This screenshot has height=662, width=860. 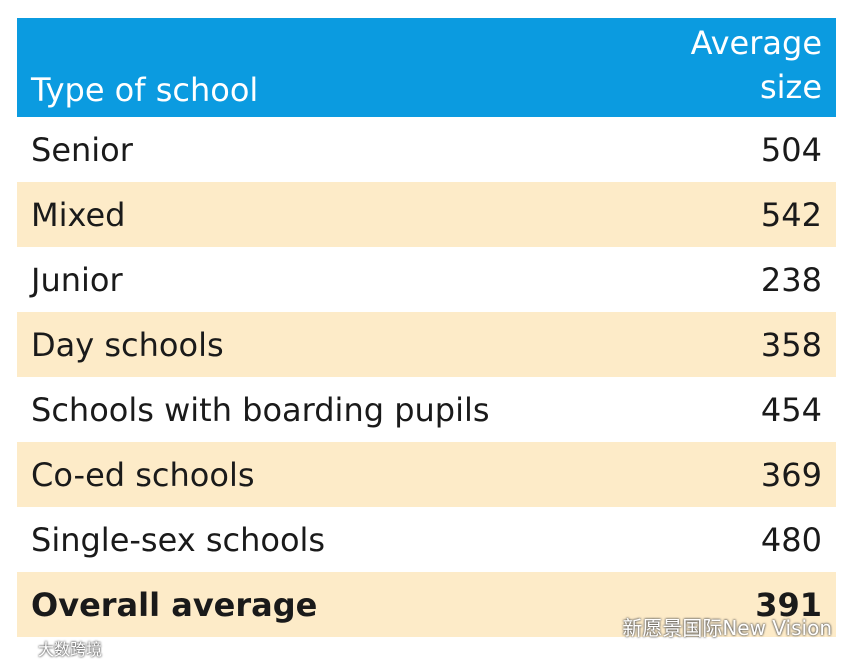 I want to click on cell: 369, so click(x=791, y=474).